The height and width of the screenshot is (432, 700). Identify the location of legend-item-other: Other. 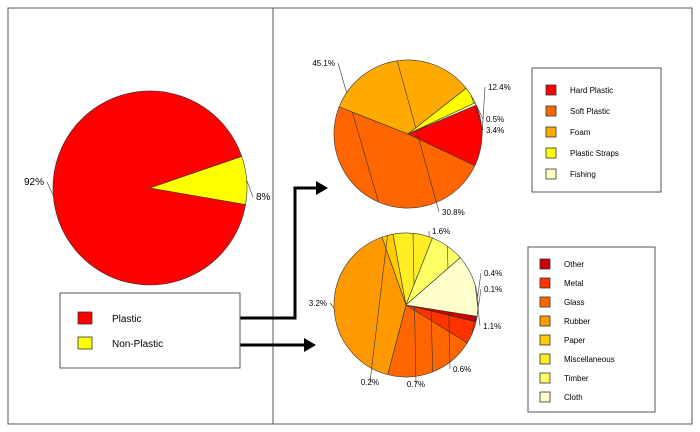
(561, 264).